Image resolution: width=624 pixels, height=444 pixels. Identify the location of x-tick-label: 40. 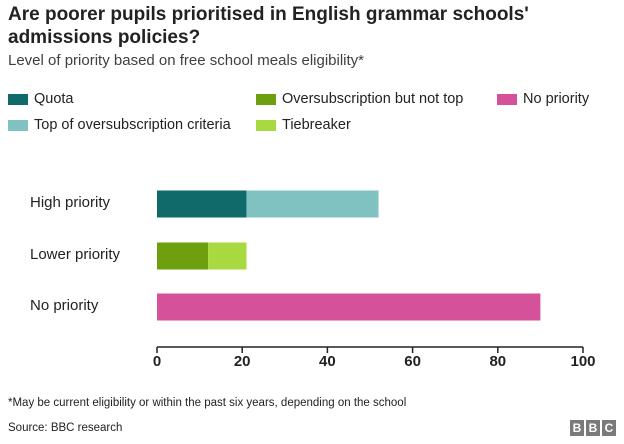
(327, 361).